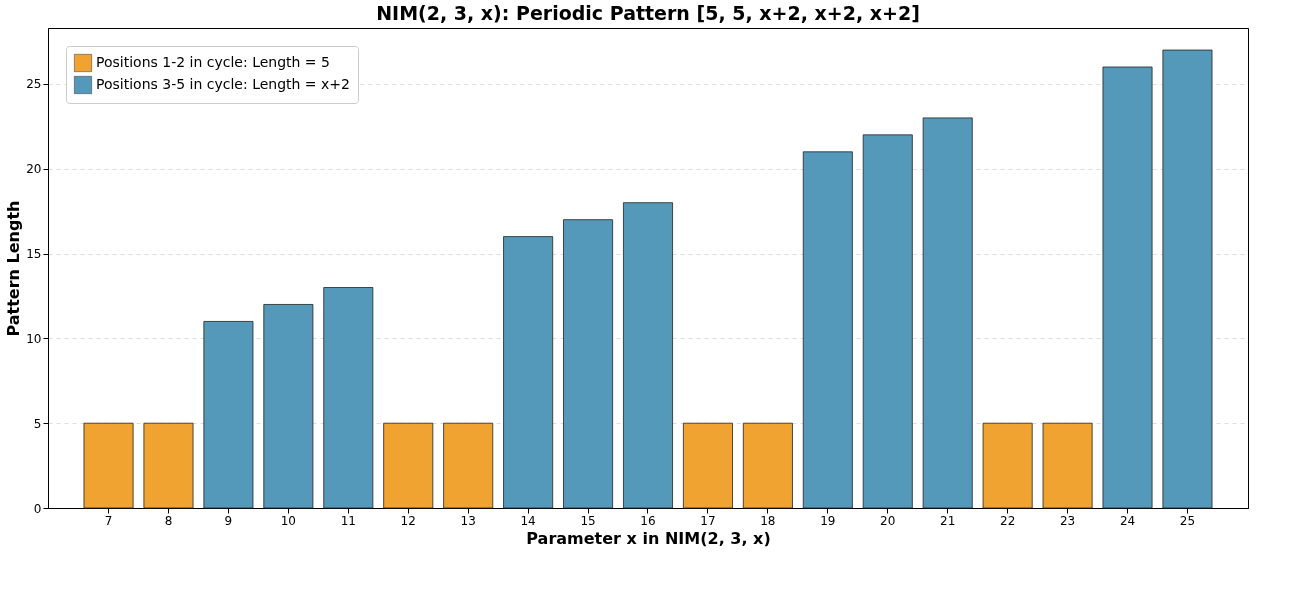  I want to click on x-tick-label: 12, so click(408, 520).